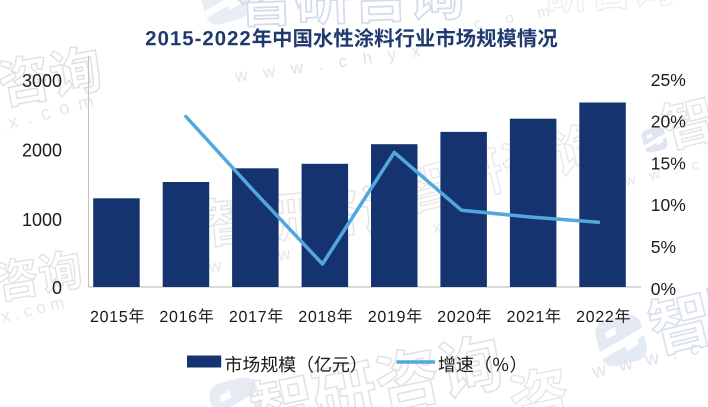 This screenshot has height=407, width=708. Describe the element at coordinates (663, 289) in the screenshot. I see `svg-text: 0%` at that location.